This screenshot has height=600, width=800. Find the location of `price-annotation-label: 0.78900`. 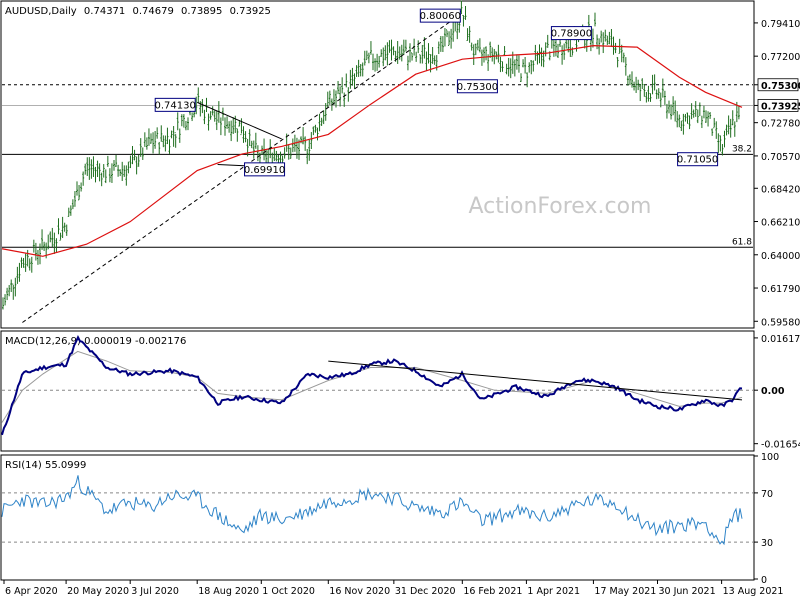

price-annotation-label: 0.78900 is located at coordinates (571, 34).